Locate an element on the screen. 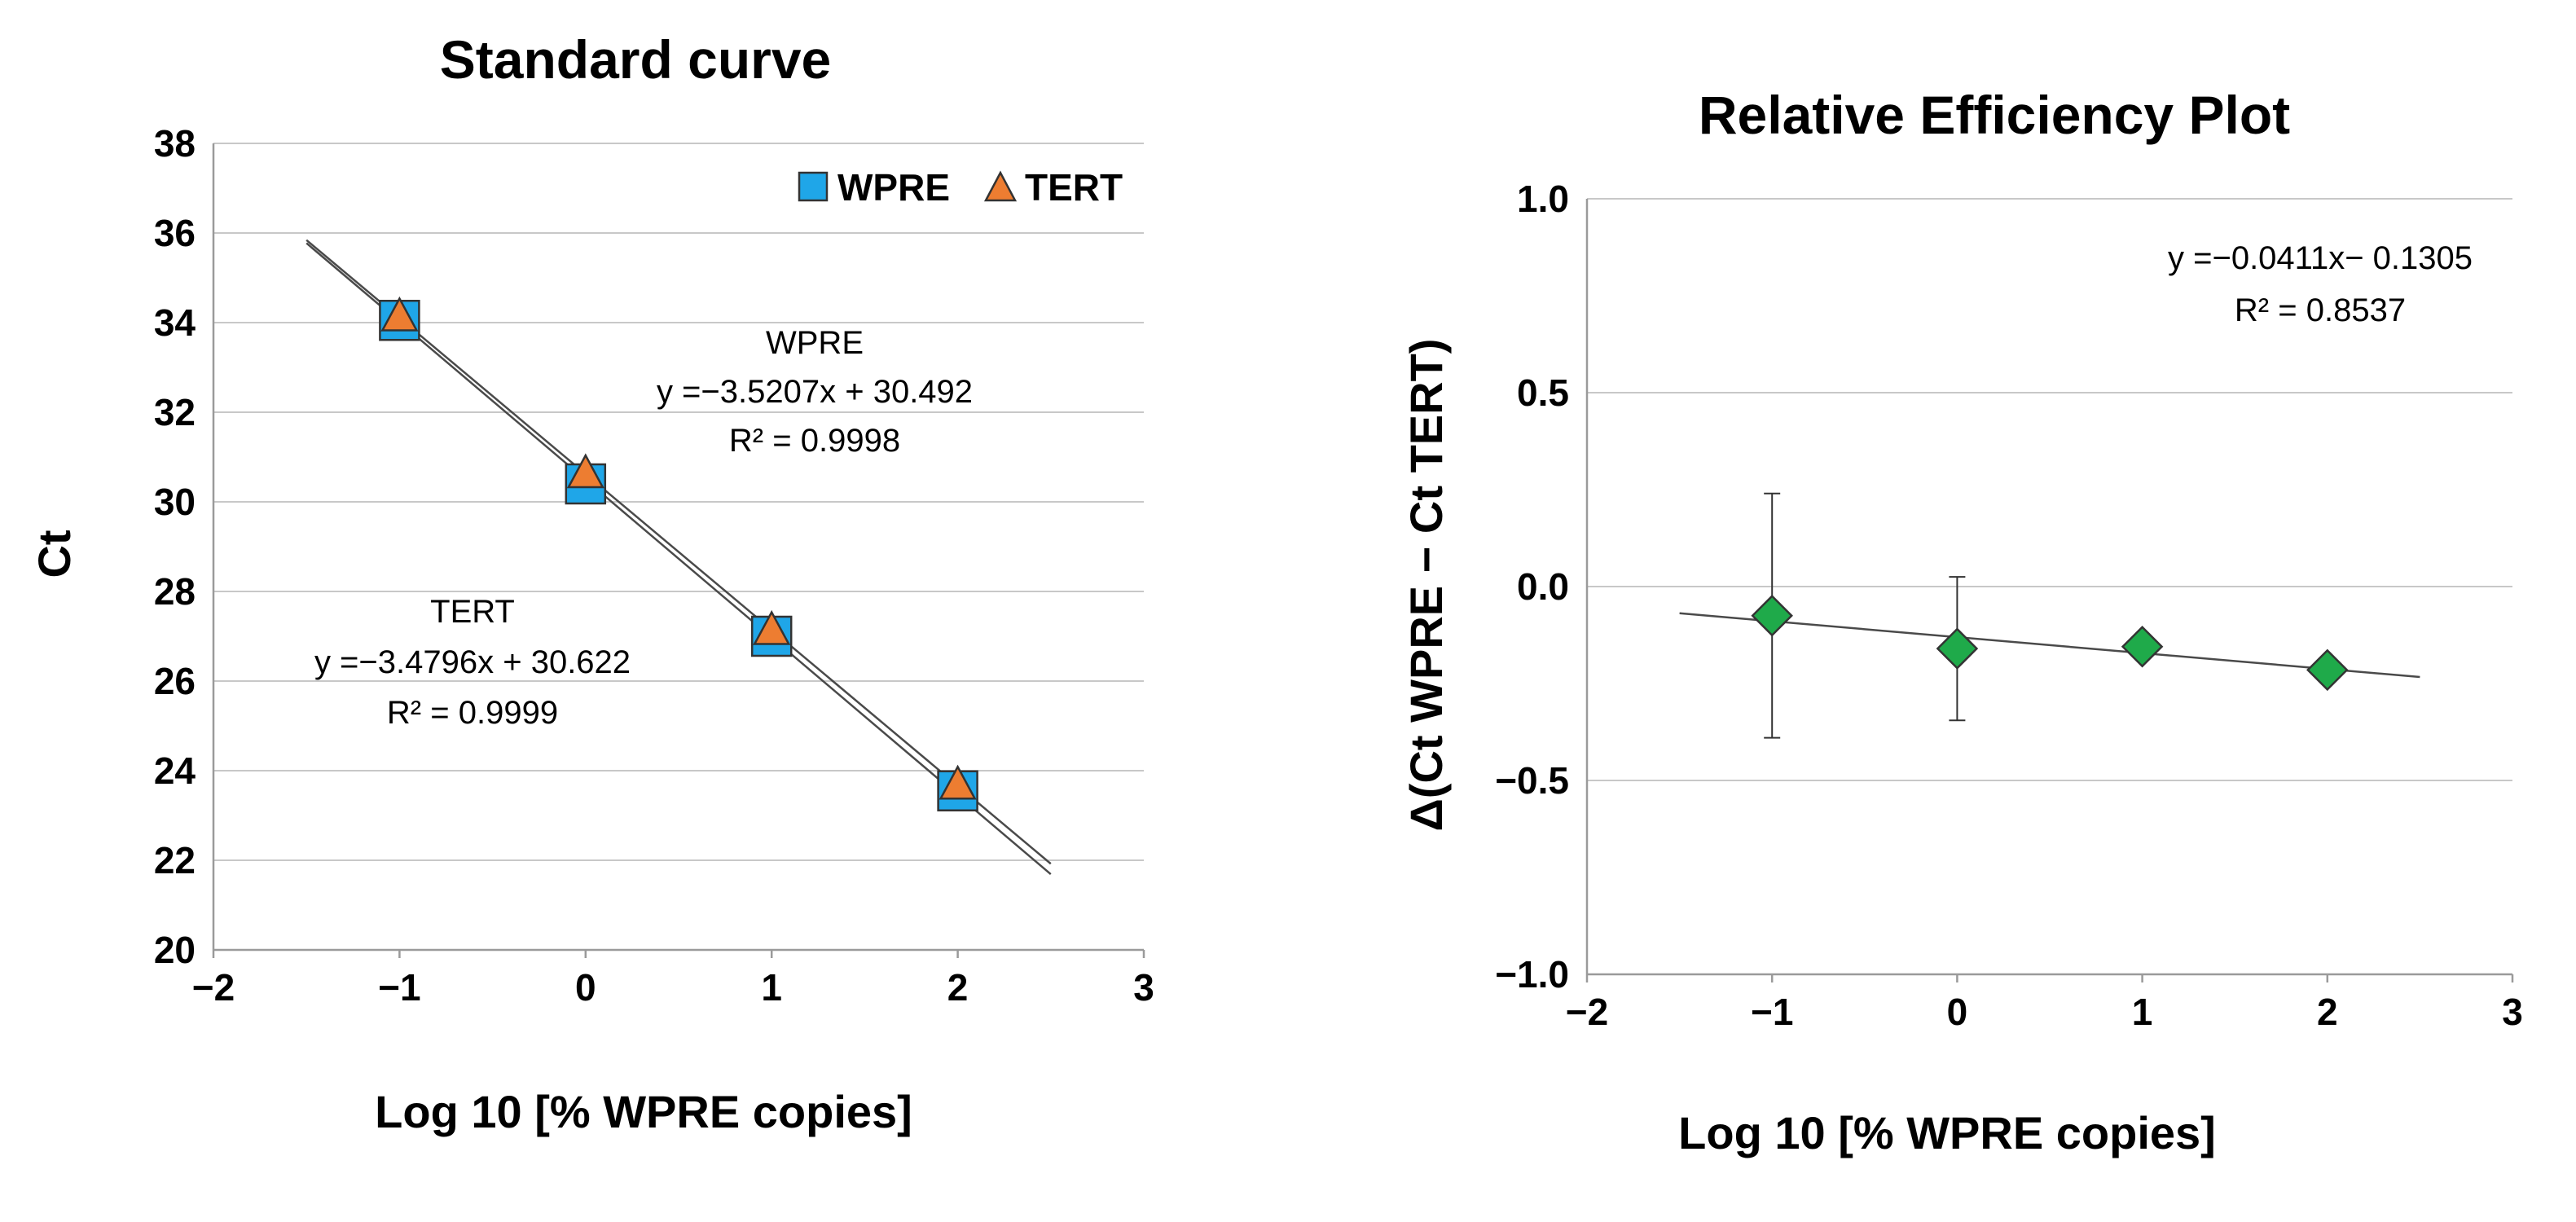 This screenshot has width=2576, height=1222. y-axis-label: Ct is located at coordinates (54, 554).